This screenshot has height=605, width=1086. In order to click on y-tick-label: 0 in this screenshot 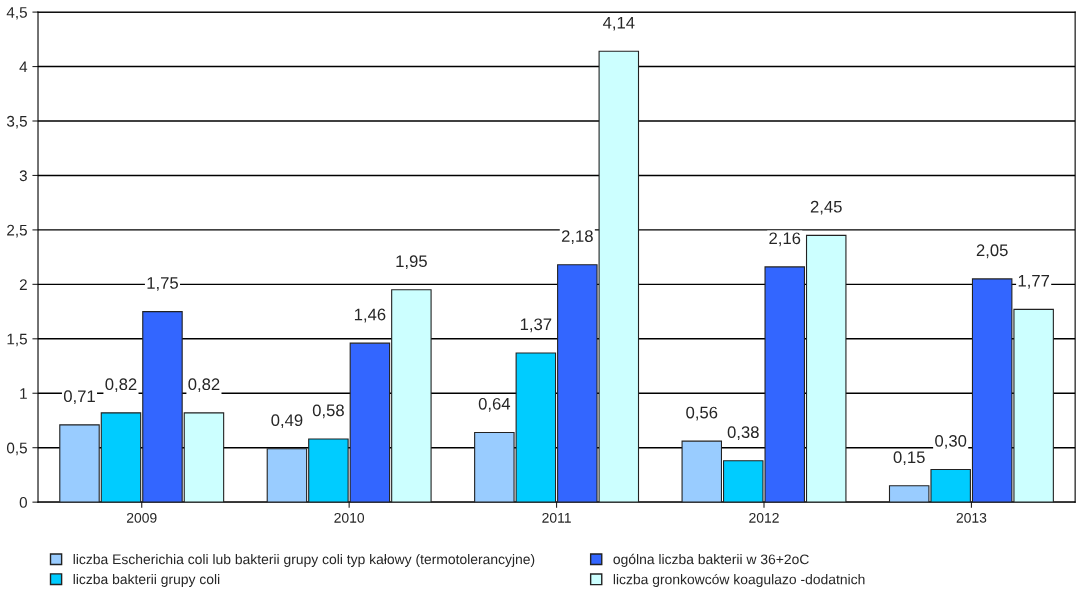, I will do `click(23, 502)`.